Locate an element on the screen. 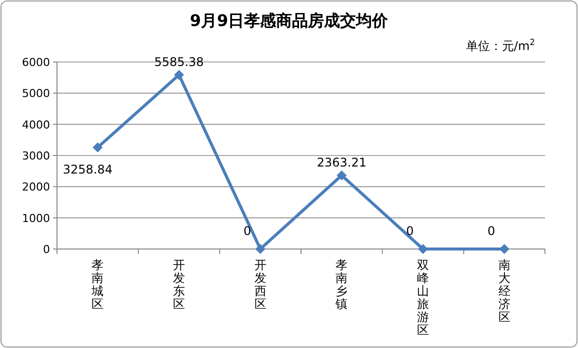 The height and width of the screenshot is (348, 578). y-tick-label: 1000 is located at coordinates (36, 218).